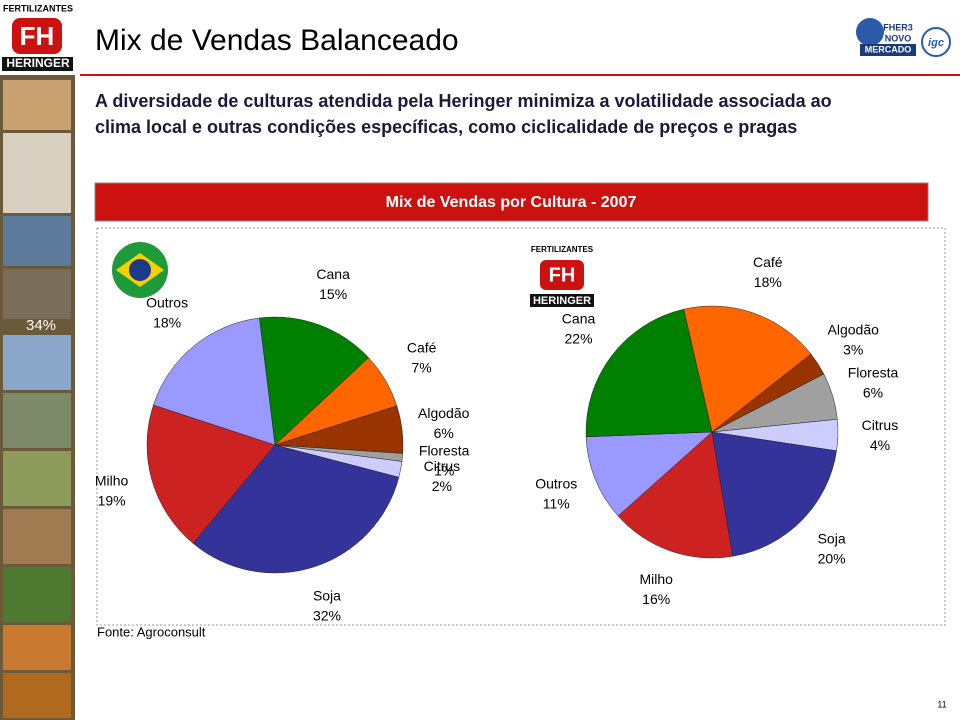 The image size is (960, 720). I want to click on slice-value: 15%, so click(333, 294).